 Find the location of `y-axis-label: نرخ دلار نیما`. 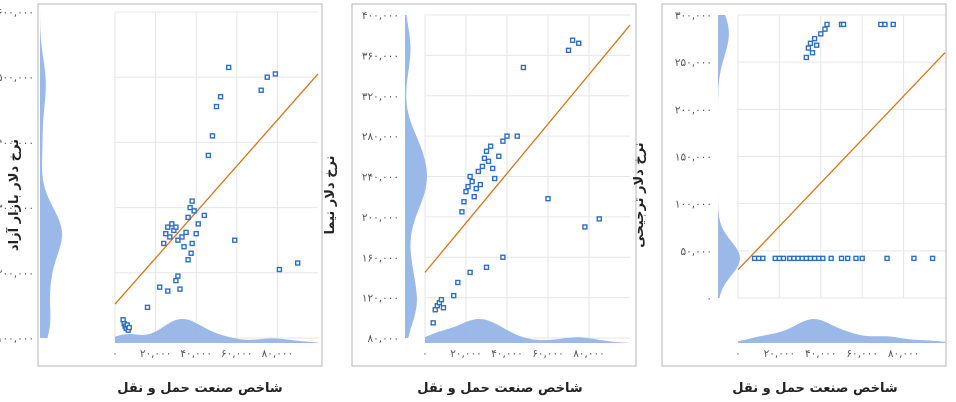

y-axis-label: نرخ دلار نیما is located at coordinates (330, 194).